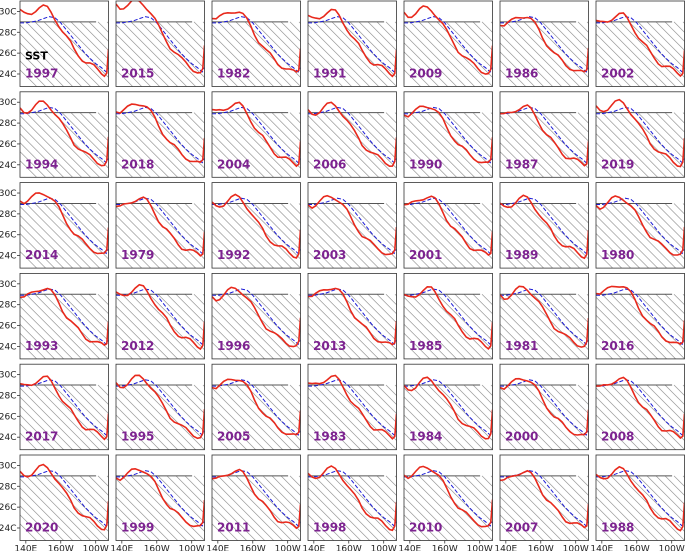 This screenshot has width=685, height=551. Describe the element at coordinates (233, 74) in the screenshot. I see `year-label: 1982` at that location.